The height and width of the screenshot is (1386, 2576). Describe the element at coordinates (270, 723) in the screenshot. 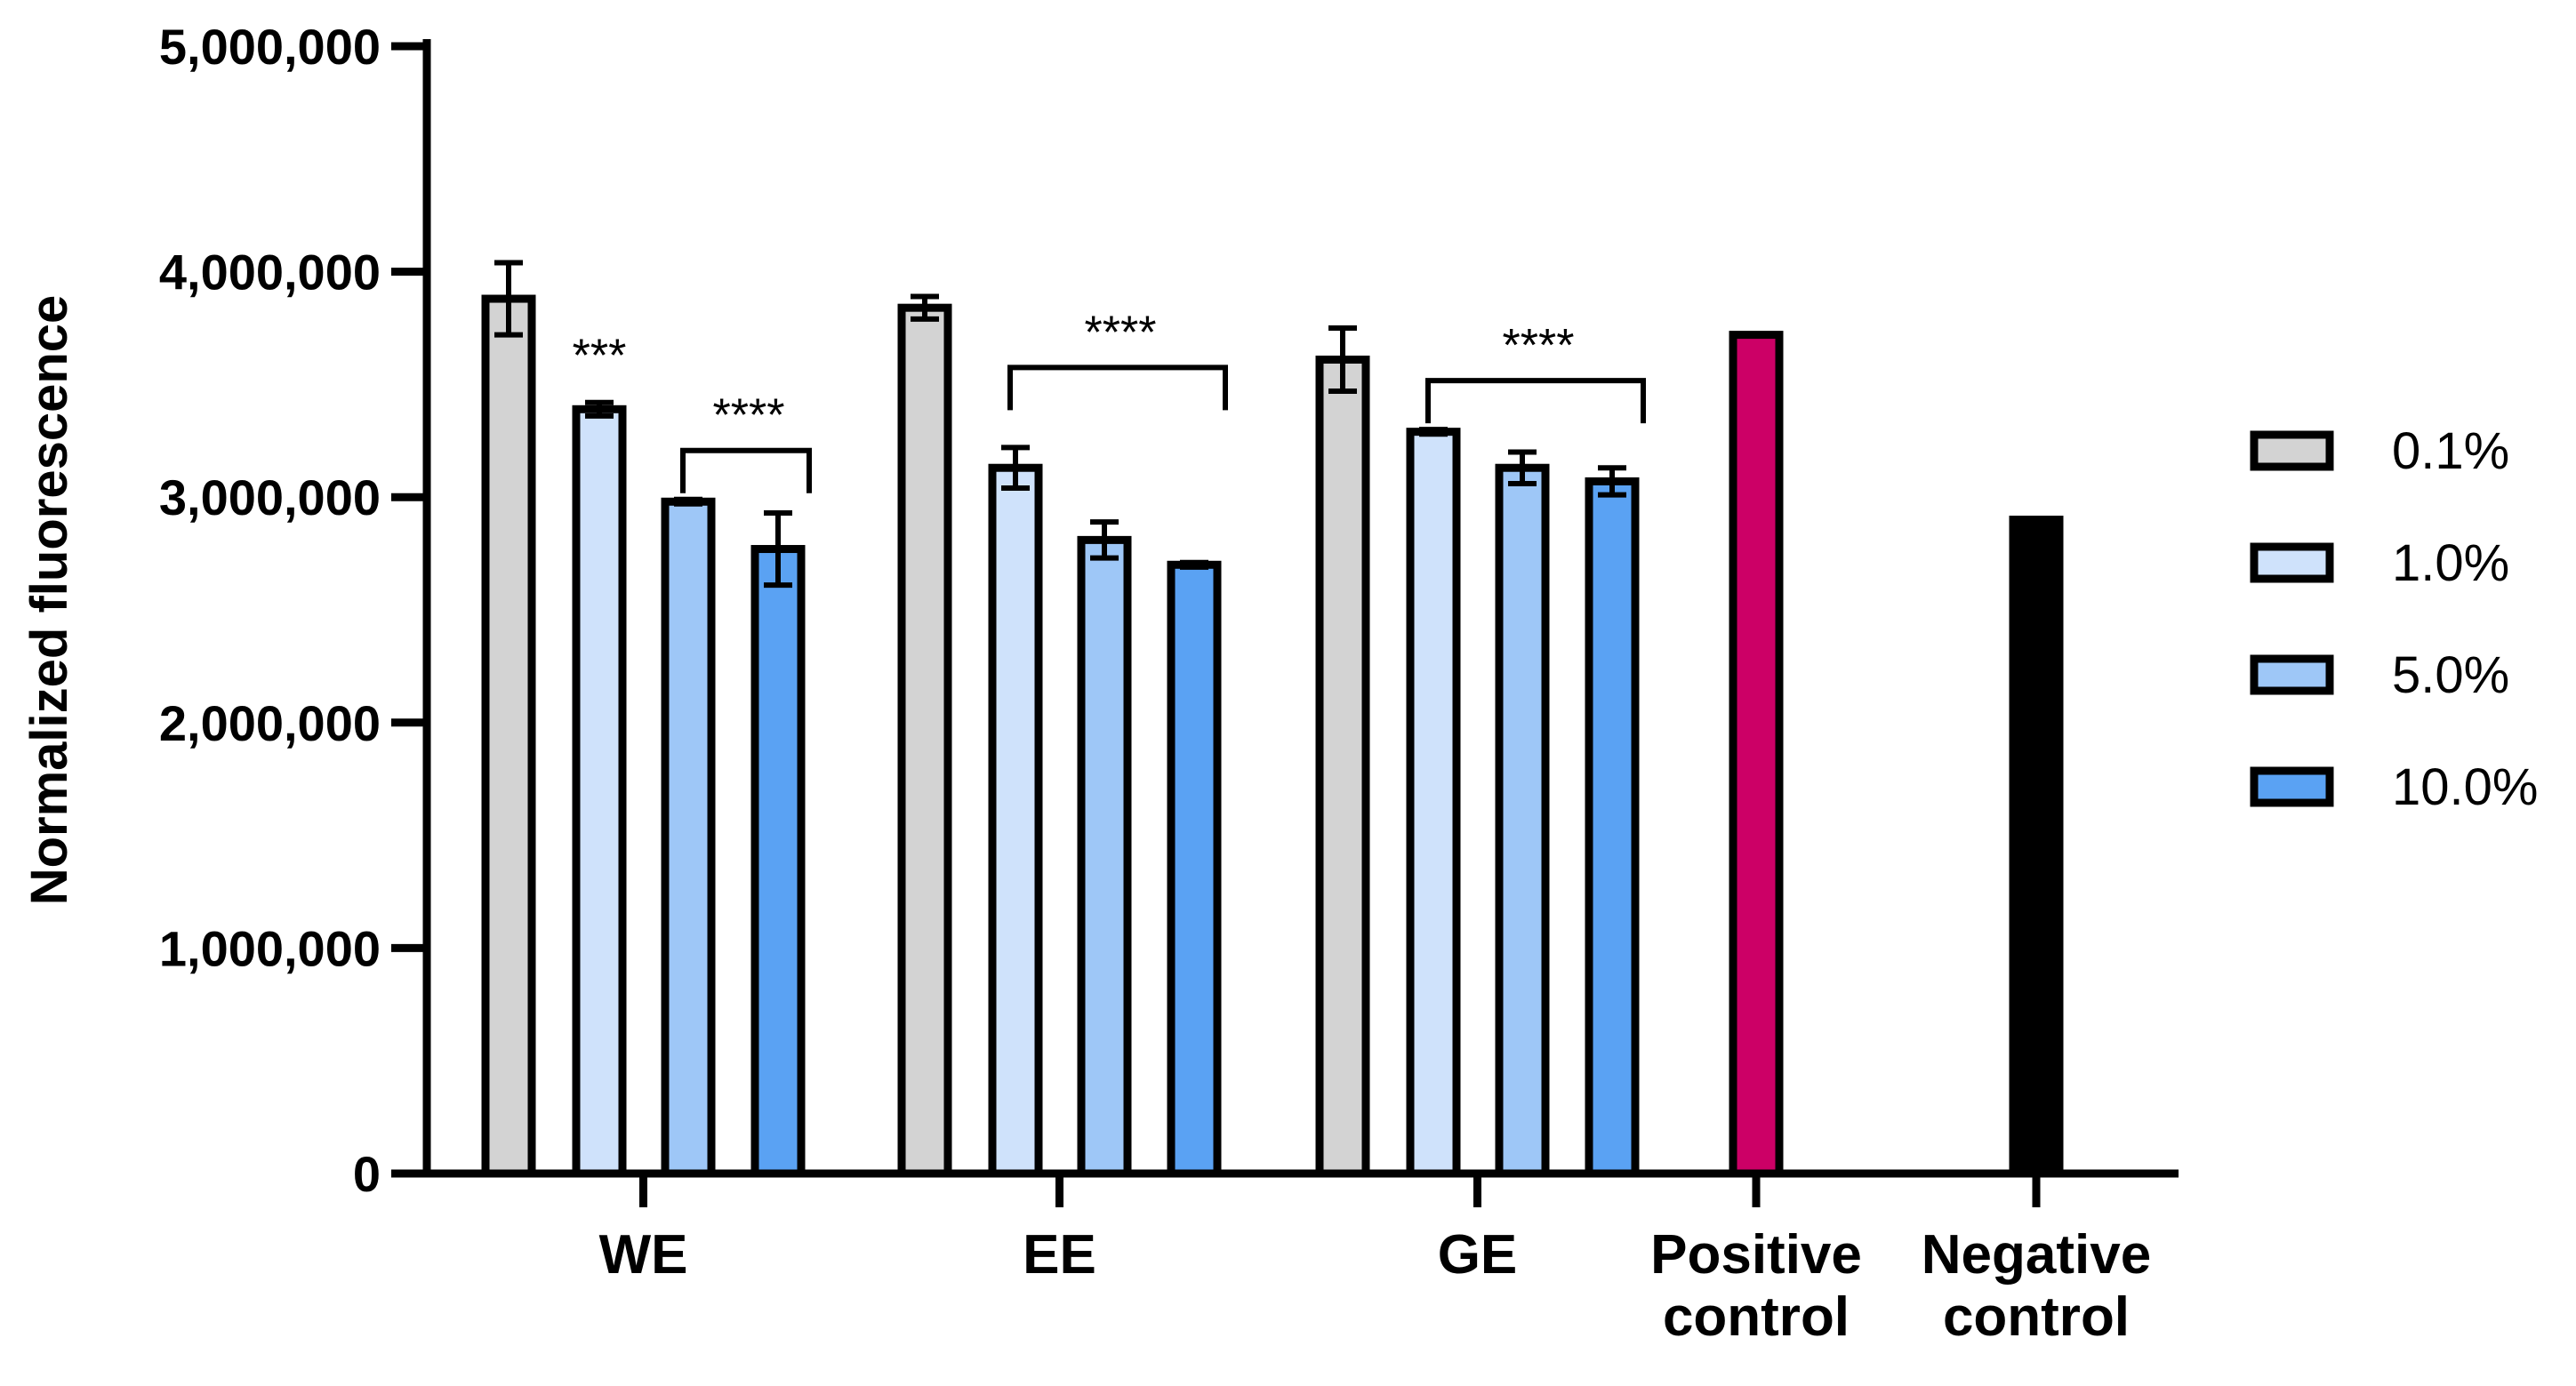

I see `y-tick-label: 2,000,000` at that location.